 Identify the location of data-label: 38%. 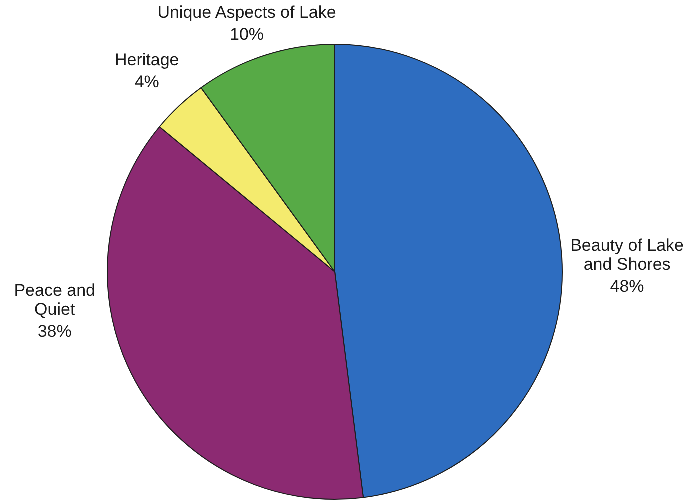
(55, 332).